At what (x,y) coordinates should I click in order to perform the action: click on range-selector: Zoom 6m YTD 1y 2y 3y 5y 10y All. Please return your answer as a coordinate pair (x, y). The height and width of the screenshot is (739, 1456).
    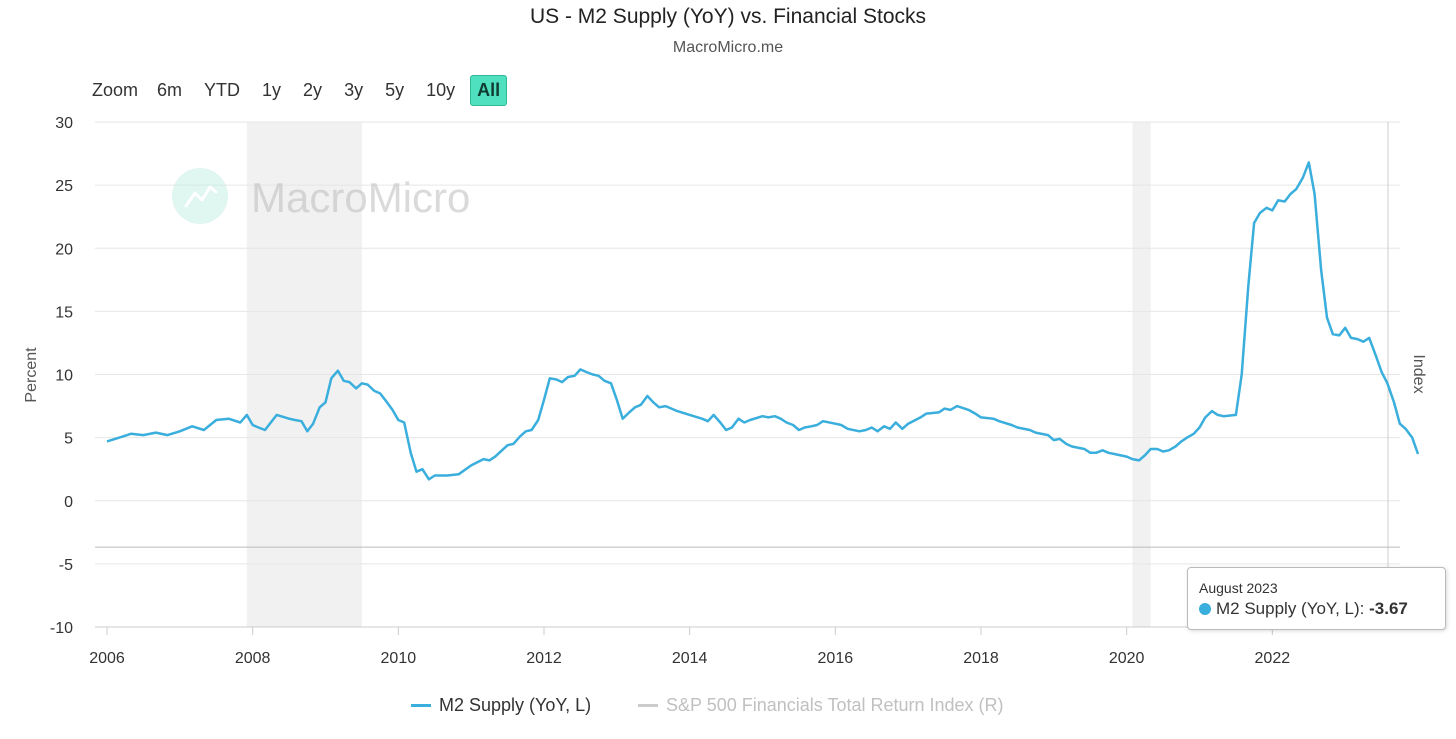
    Looking at the image, I should click on (303, 90).